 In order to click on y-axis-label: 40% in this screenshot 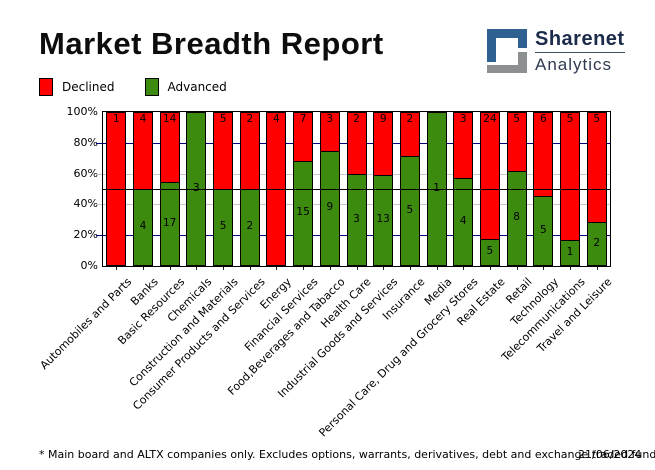, I will do `click(85, 204)`.